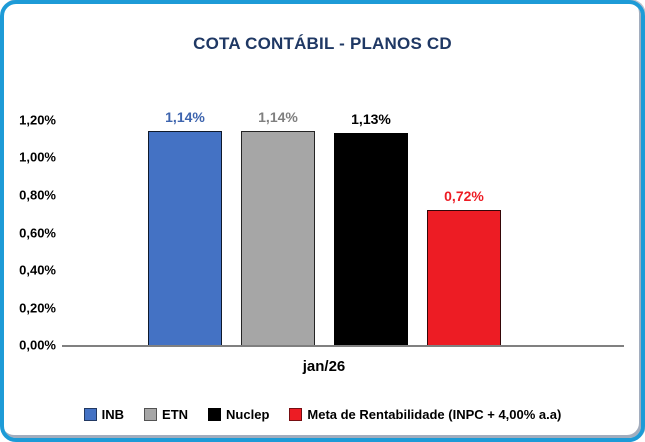 The height and width of the screenshot is (442, 645). What do you see at coordinates (434, 414) in the screenshot?
I see `legend-label: Meta de Rentabilidade (INPC + 4,00% a.a)` at bounding box center [434, 414].